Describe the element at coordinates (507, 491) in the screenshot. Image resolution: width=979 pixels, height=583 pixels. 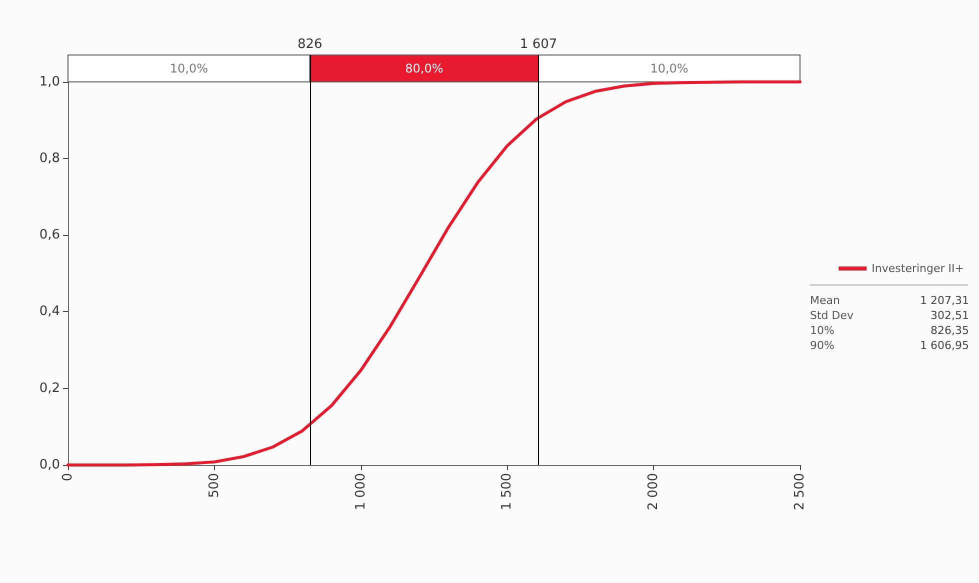
I see `x-tick-label: 1 500` at that location.